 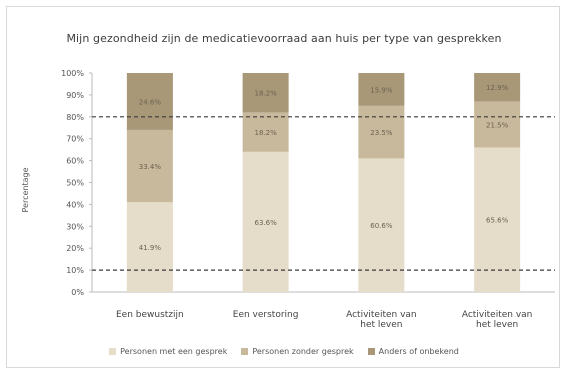 I want to click on bar-data-label: 12.9%, so click(x=497, y=88).